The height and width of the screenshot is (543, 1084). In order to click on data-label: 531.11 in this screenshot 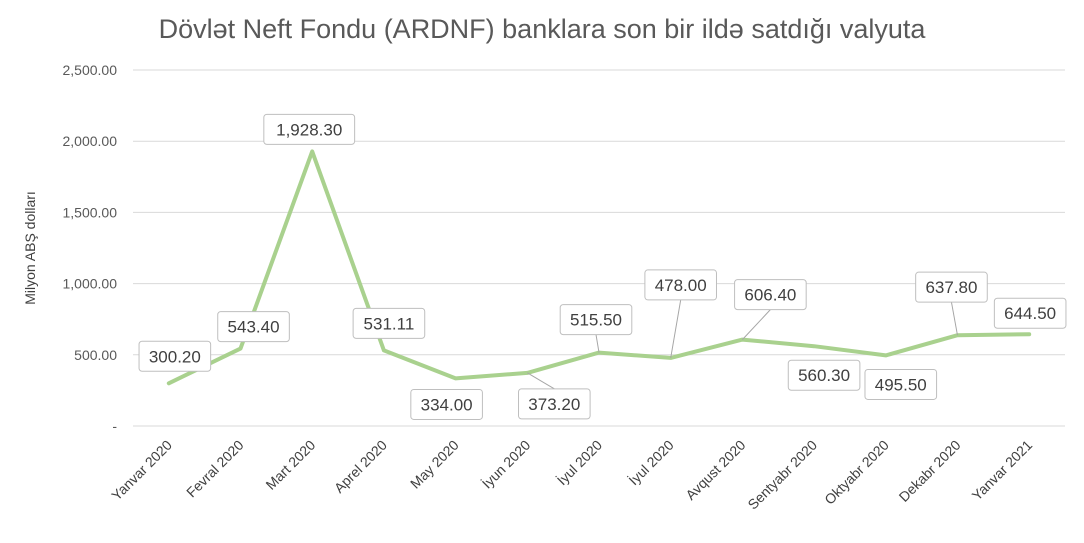, I will do `click(389, 323)`.